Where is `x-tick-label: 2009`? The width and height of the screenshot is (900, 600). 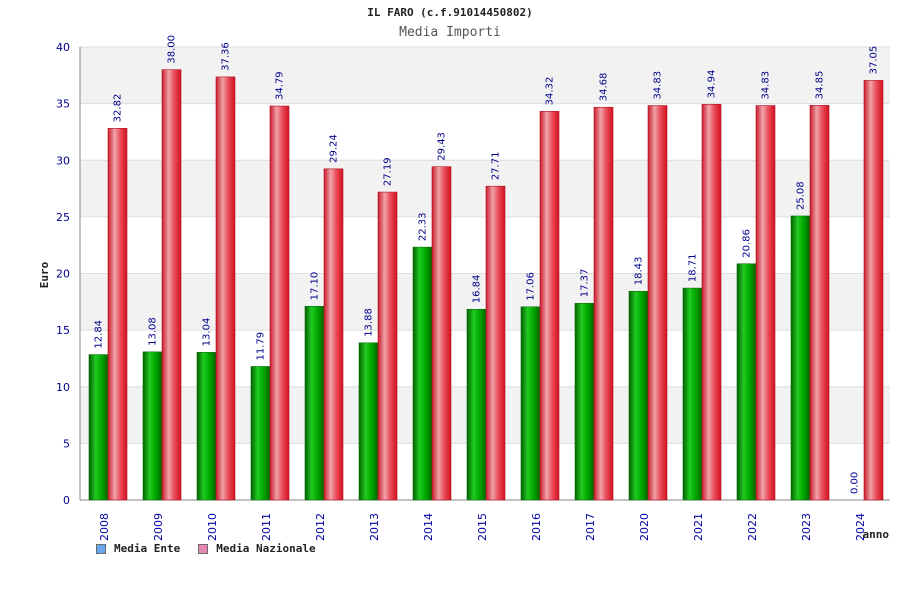
x-tick-label: 2009 is located at coordinates (158, 527).